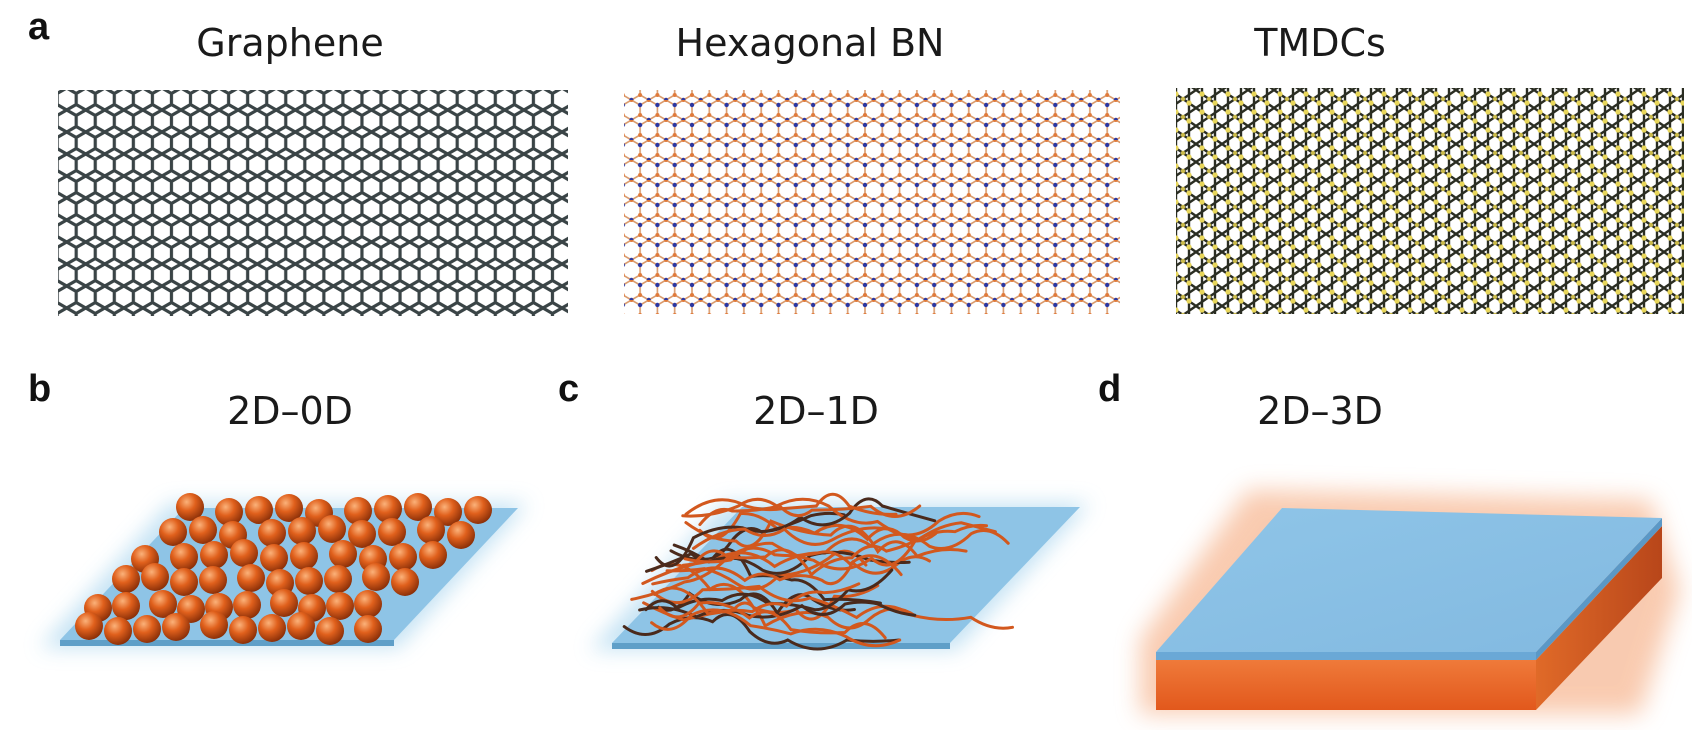 Image resolution: width=1692 pixels, height=730 pixels. What do you see at coordinates (1320, 43) in the screenshot?
I see `title-tmdcs: TMDCs` at bounding box center [1320, 43].